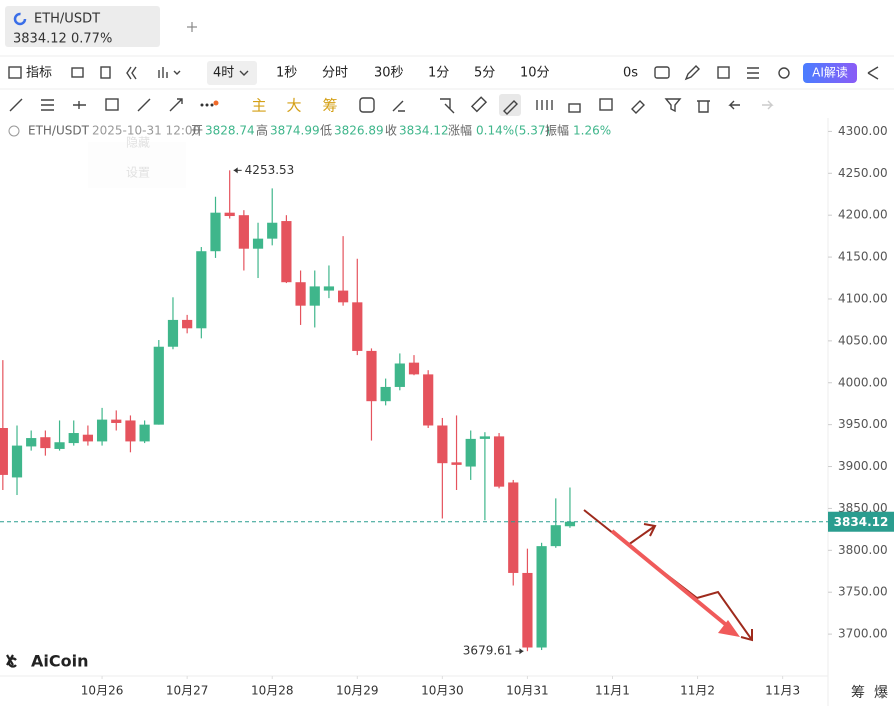 Image resolution: width=894 pixels, height=706 pixels. I want to click on add-tab, so click(192, 27).